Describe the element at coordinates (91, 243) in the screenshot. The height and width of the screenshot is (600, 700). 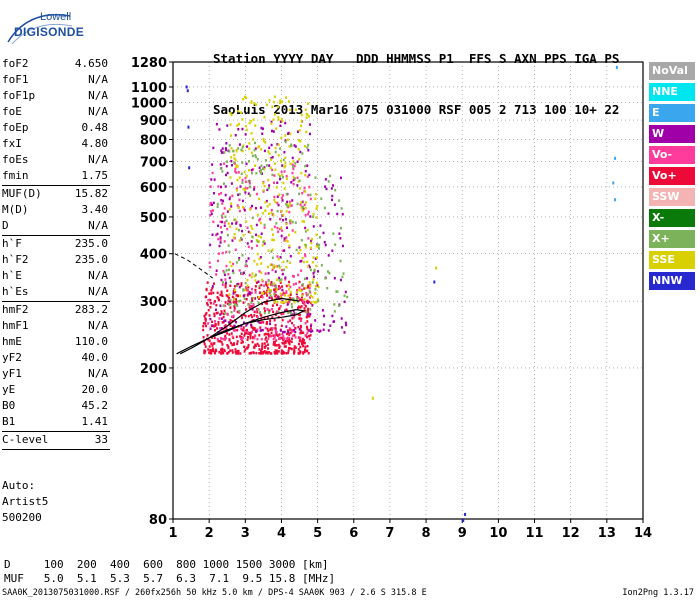
I see `param-value: 235.0` at that location.